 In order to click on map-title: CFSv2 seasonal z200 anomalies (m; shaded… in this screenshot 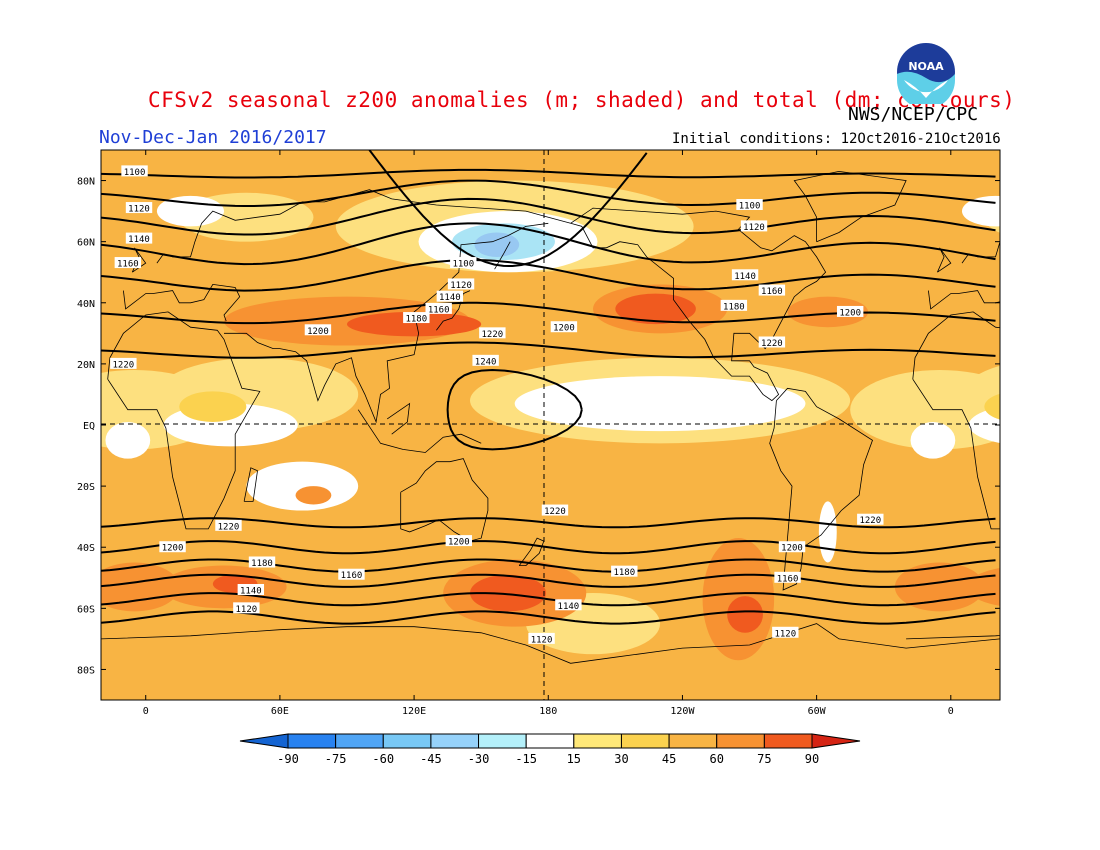, I will do `click(582, 100)`.